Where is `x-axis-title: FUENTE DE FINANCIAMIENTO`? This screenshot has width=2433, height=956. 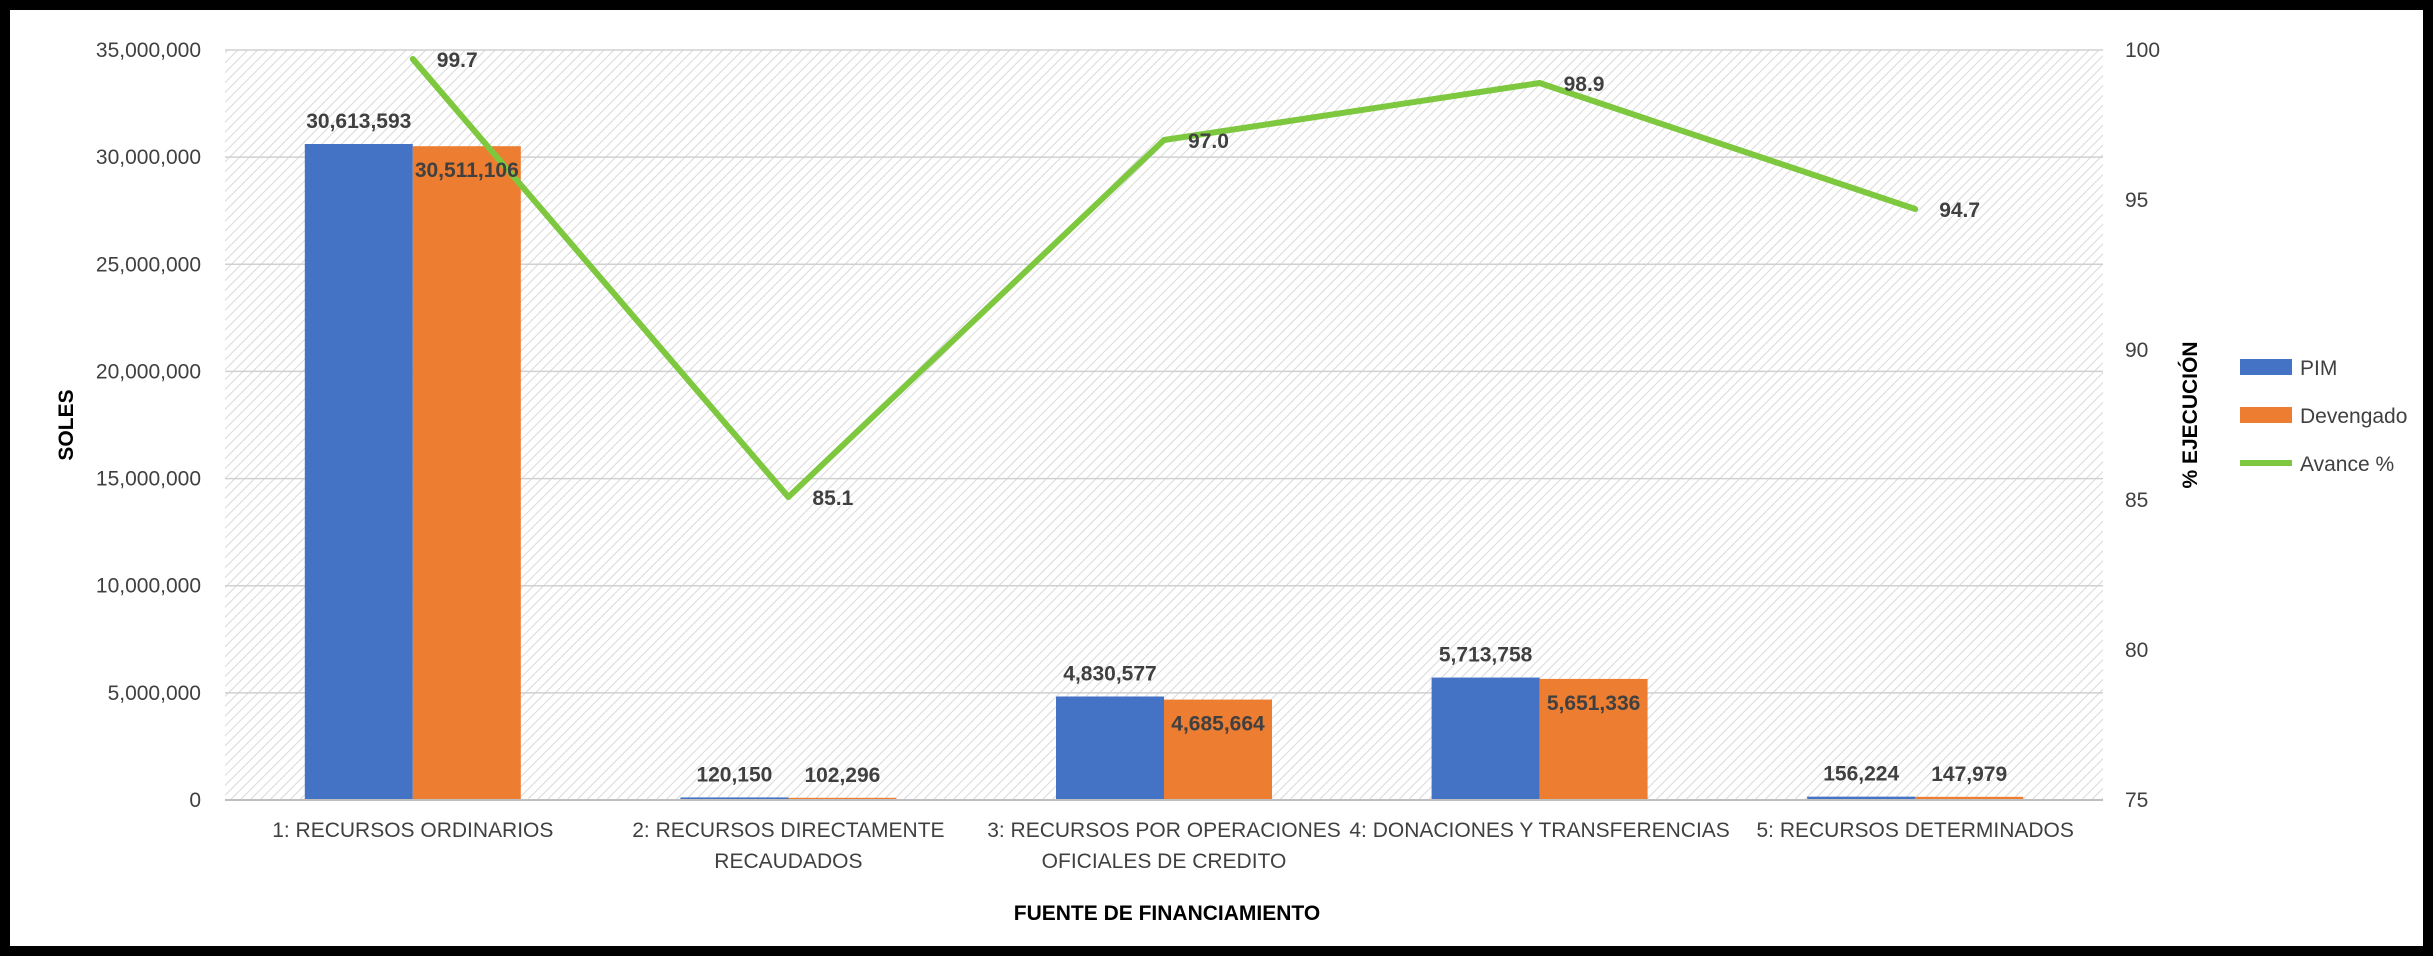
x-axis-title: FUENTE DE FINANCIAMIENTO is located at coordinates (1167, 913).